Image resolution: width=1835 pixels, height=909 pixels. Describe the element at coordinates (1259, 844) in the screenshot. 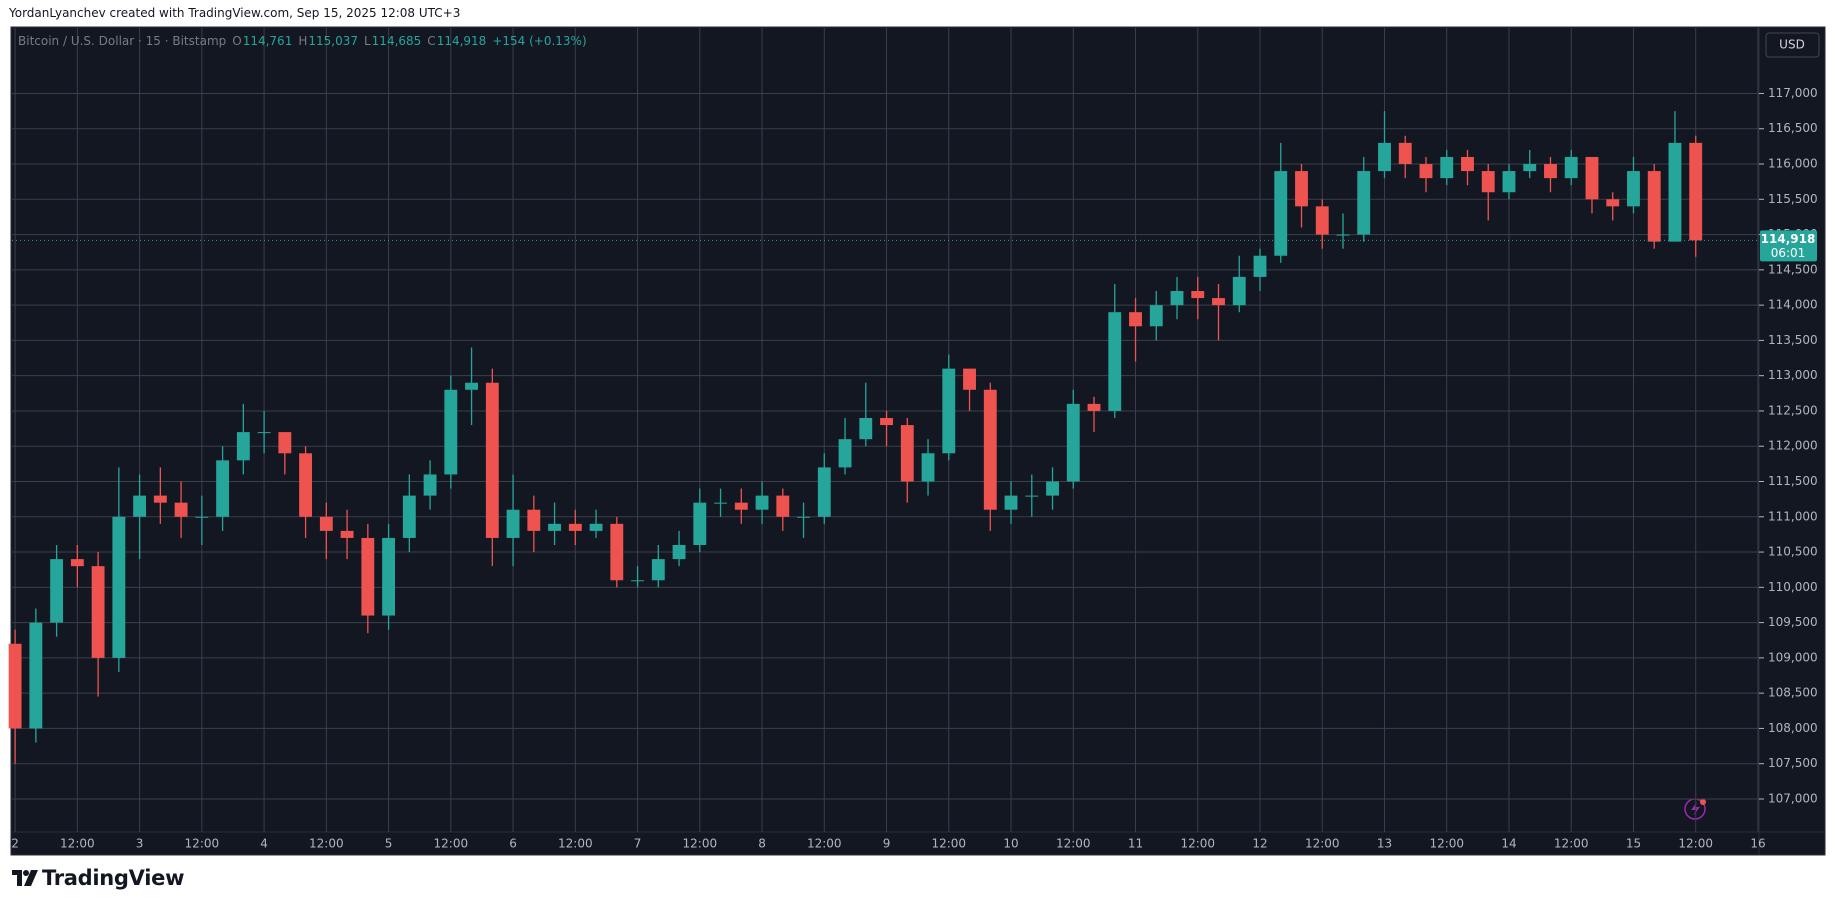

I see `x-tick-label: 12` at that location.